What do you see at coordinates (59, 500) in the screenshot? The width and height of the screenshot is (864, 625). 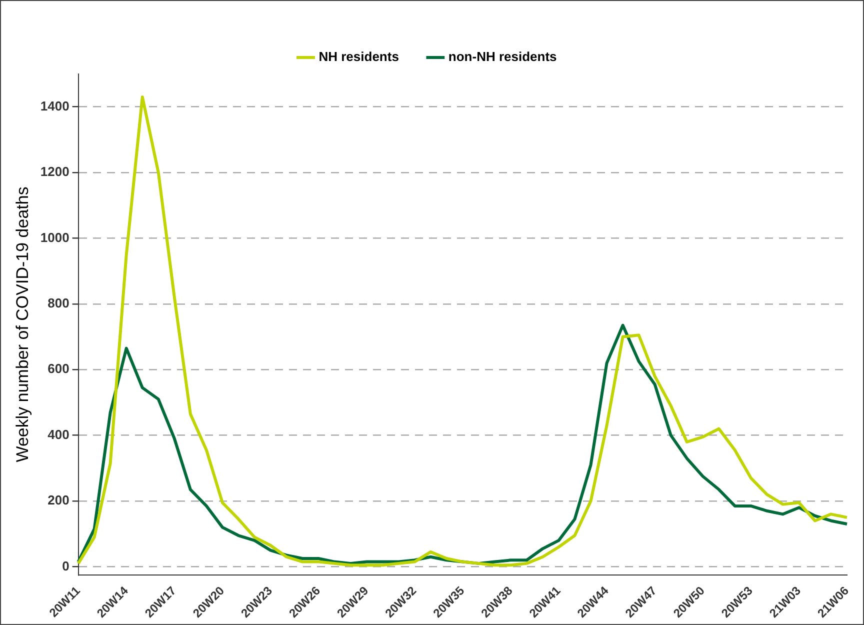 I see `y-tick-label: 200` at bounding box center [59, 500].